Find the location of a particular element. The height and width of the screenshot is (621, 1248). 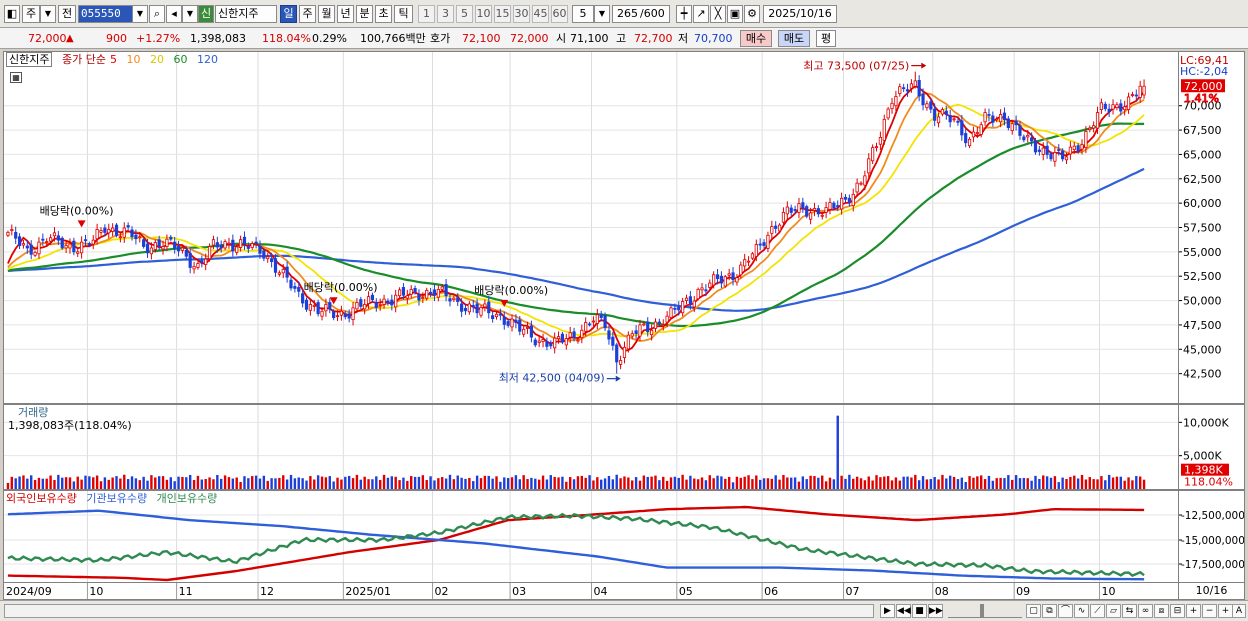

gear-icon: ⚙ is located at coordinates (752, 14).